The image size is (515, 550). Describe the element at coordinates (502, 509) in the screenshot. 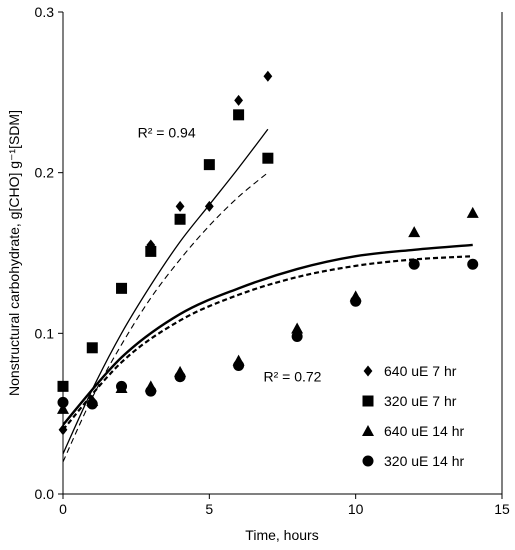

I see `x-tick-label: 15` at that location.